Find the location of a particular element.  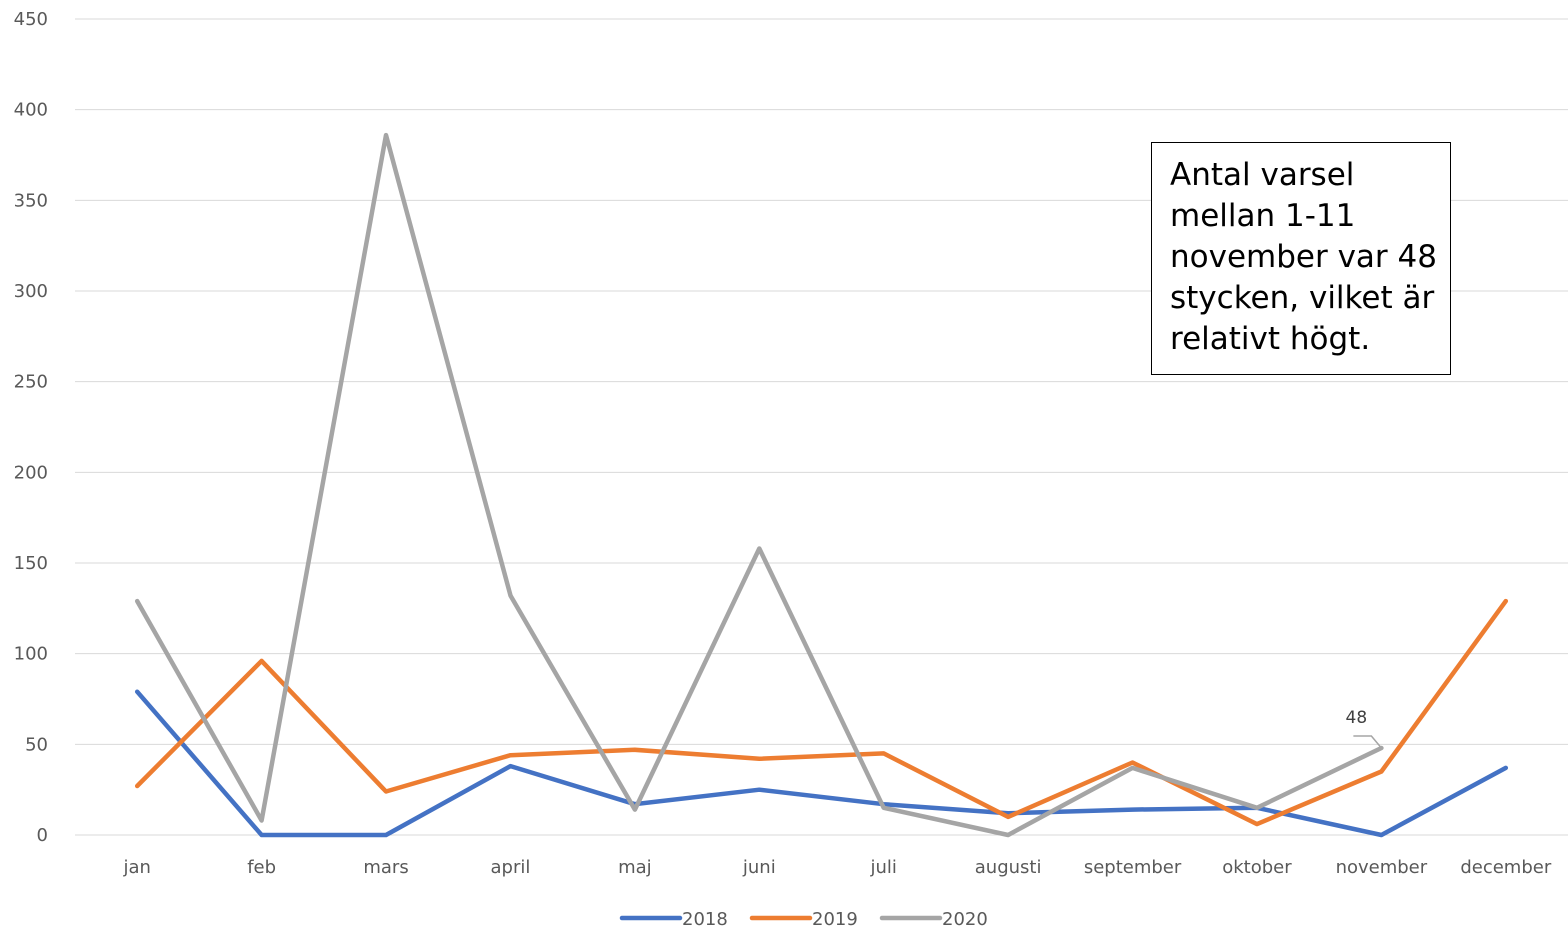

data-label-leader-line is located at coordinates (1367, 742).